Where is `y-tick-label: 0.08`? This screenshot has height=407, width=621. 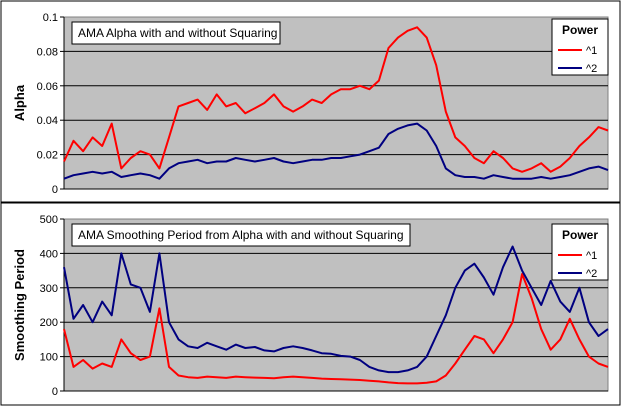 y-tick-label: 0.08 is located at coordinates (47, 52).